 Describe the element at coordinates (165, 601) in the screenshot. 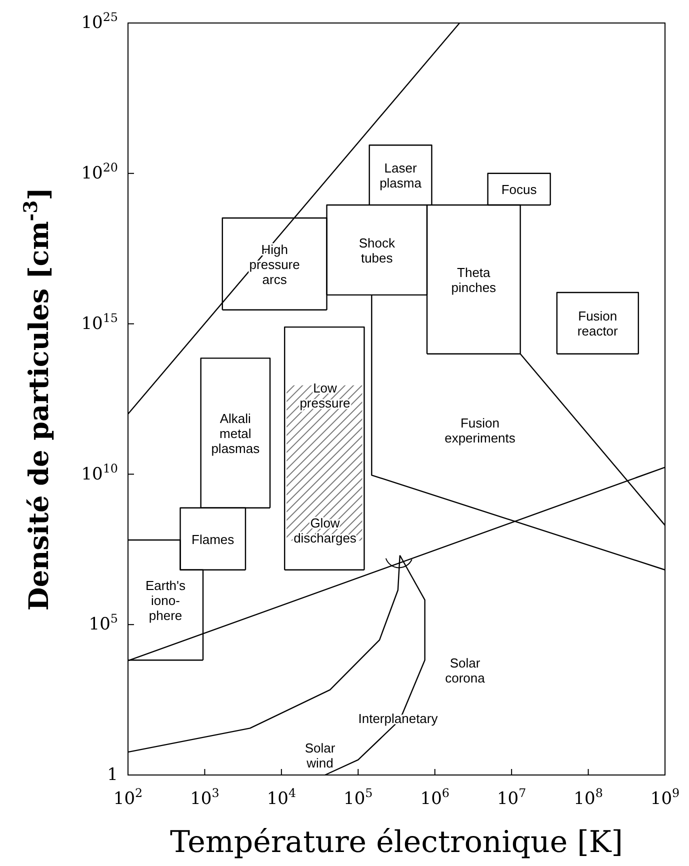

I see `series-label: Earth's iono- phere` at that location.